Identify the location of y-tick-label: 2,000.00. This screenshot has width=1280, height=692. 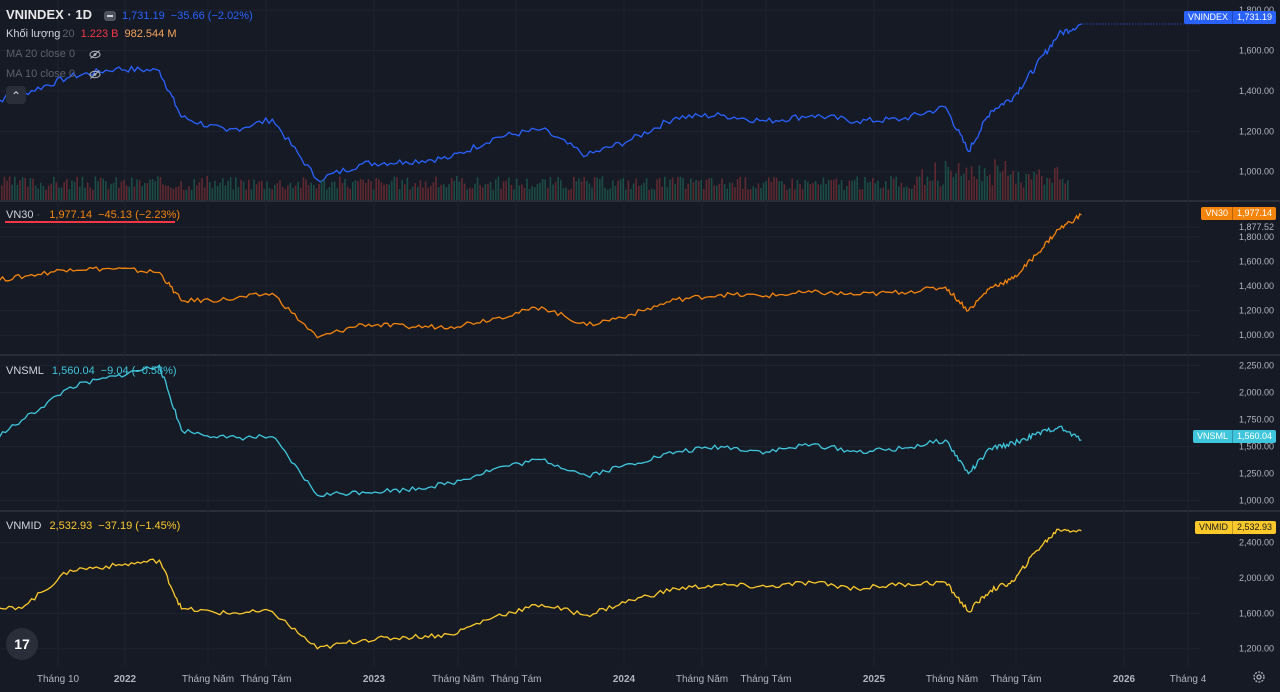
(1256, 392).